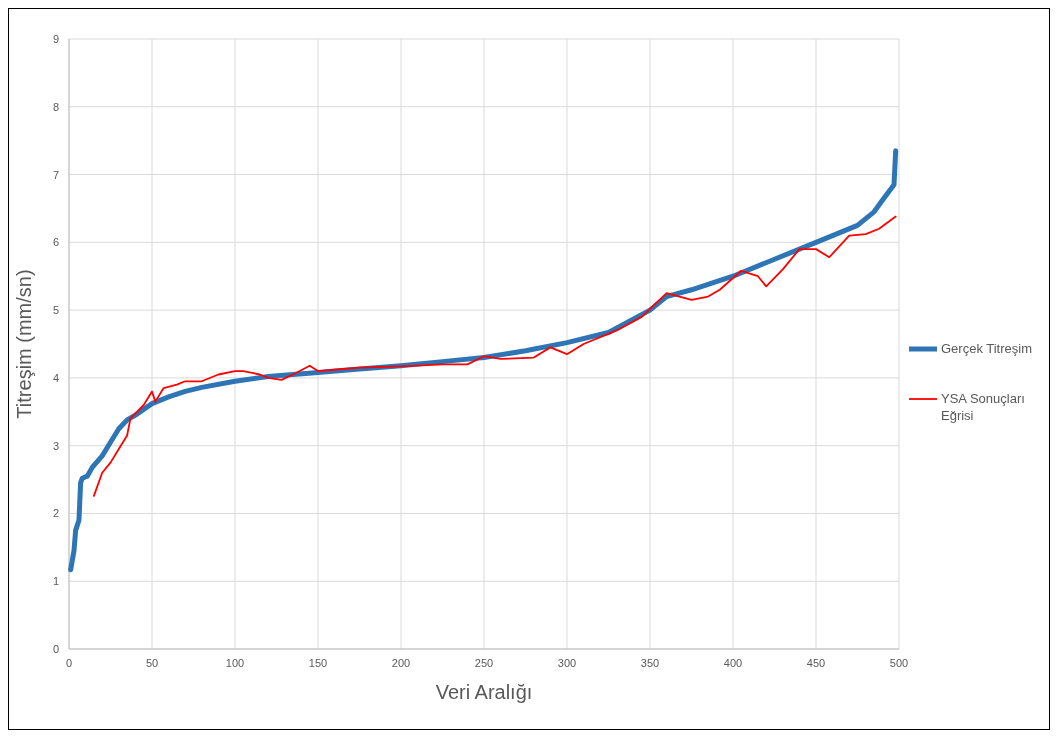 The image size is (1057, 738). I want to click on y-tick-label: 2, so click(55, 513).